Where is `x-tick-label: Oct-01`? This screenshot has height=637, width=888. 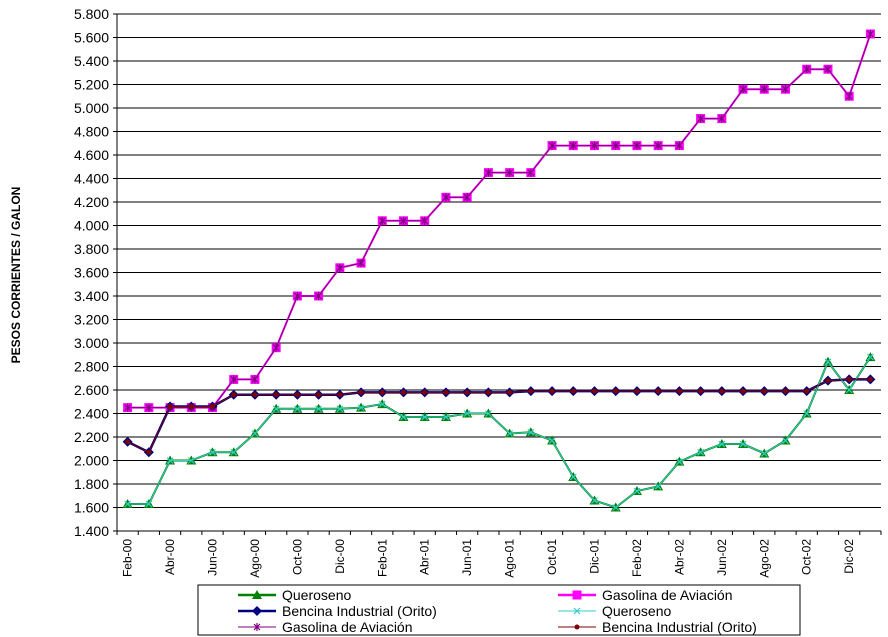 x-tick-label: Oct-01 is located at coordinates (552, 557).